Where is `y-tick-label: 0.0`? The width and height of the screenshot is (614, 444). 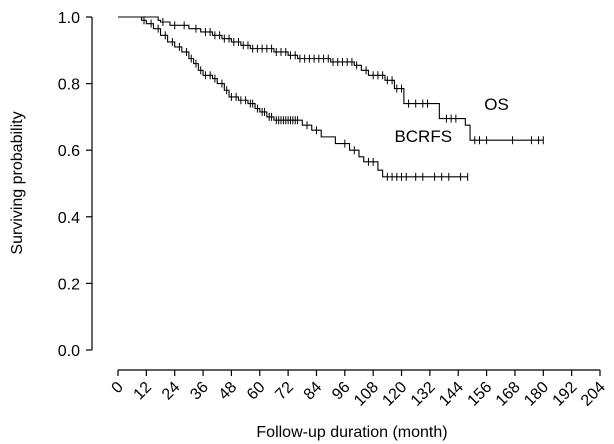 y-tick-label: 0.0 is located at coordinates (69, 351).